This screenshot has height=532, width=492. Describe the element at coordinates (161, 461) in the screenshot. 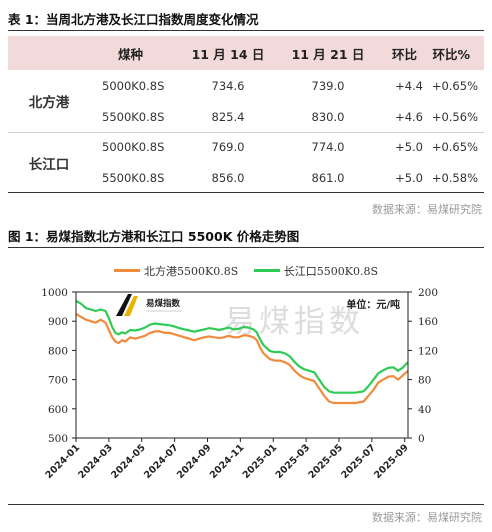

I see `x-tick-label: 2024-07` at that location.